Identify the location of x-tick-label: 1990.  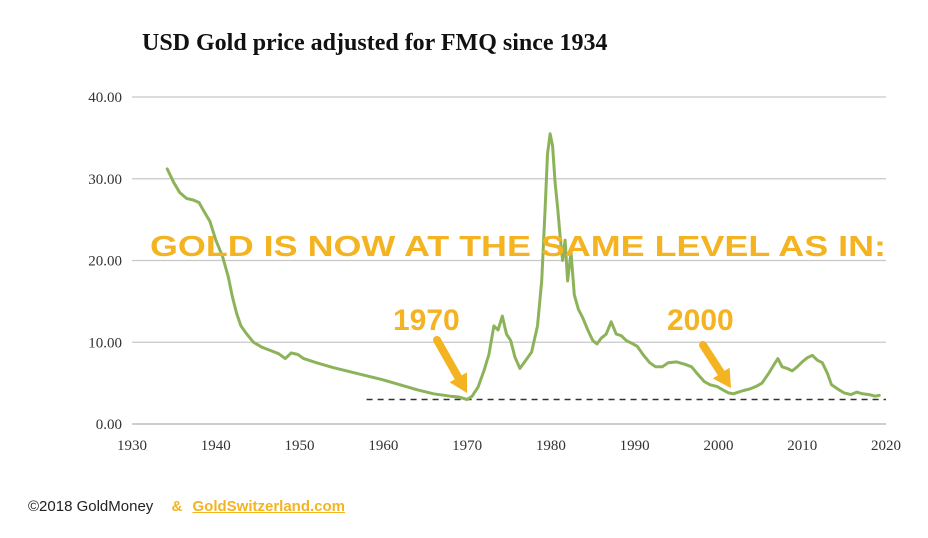
(635, 446).